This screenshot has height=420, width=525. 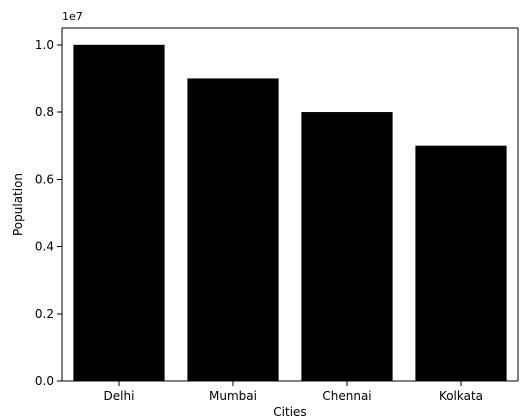 What do you see at coordinates (233, 396) in the screenshot?
I see `x-tick-label: Mumbai` at bounding box center [233, 396].